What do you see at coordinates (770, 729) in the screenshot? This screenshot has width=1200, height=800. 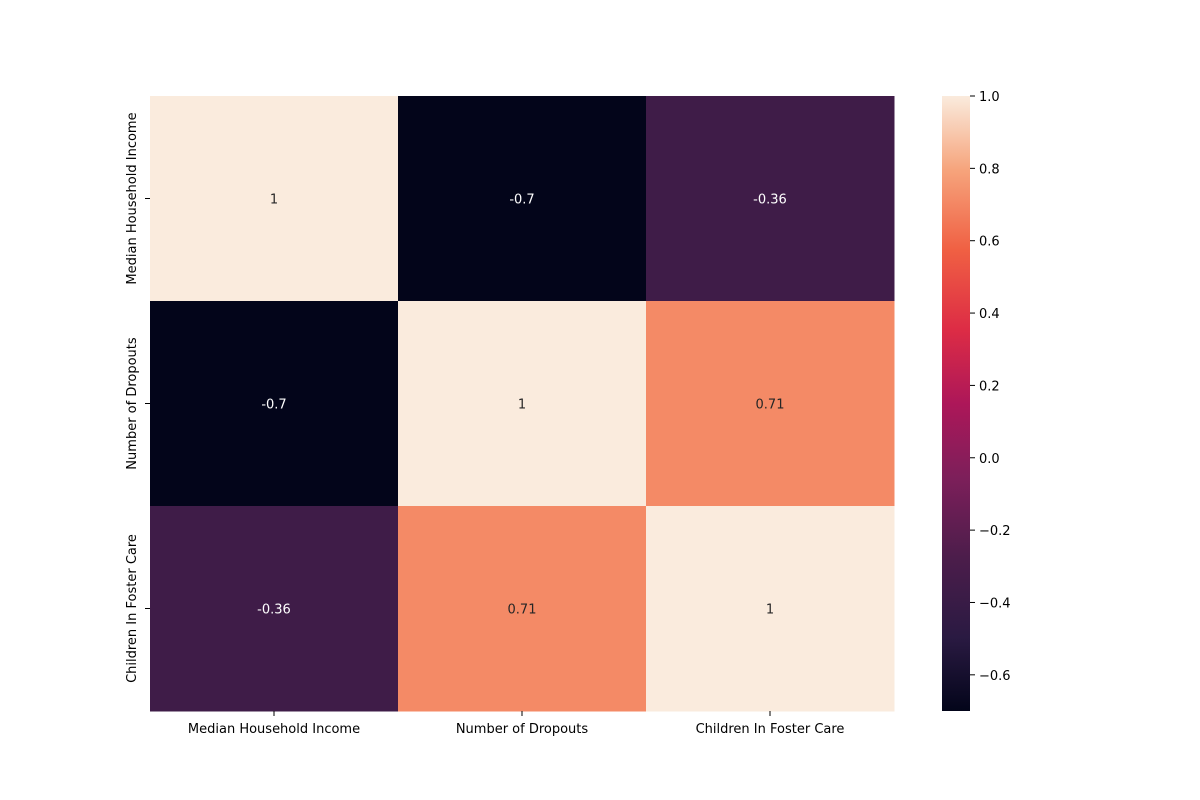 I see `x-tick-label: Children In Foster Care` at bounding box center [770, 729].